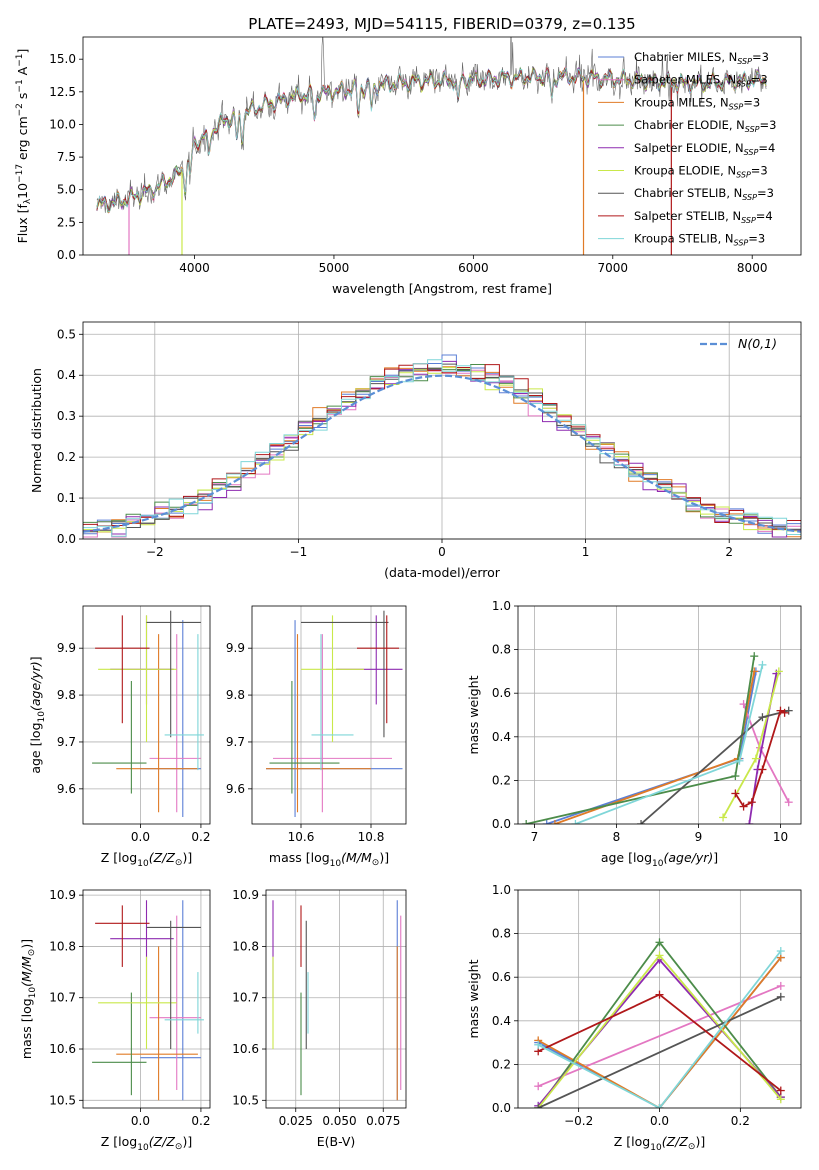  Describe the element at coordinates (66, 742) in the screenshot. I see `y-tick-label: 9.7` at that location.